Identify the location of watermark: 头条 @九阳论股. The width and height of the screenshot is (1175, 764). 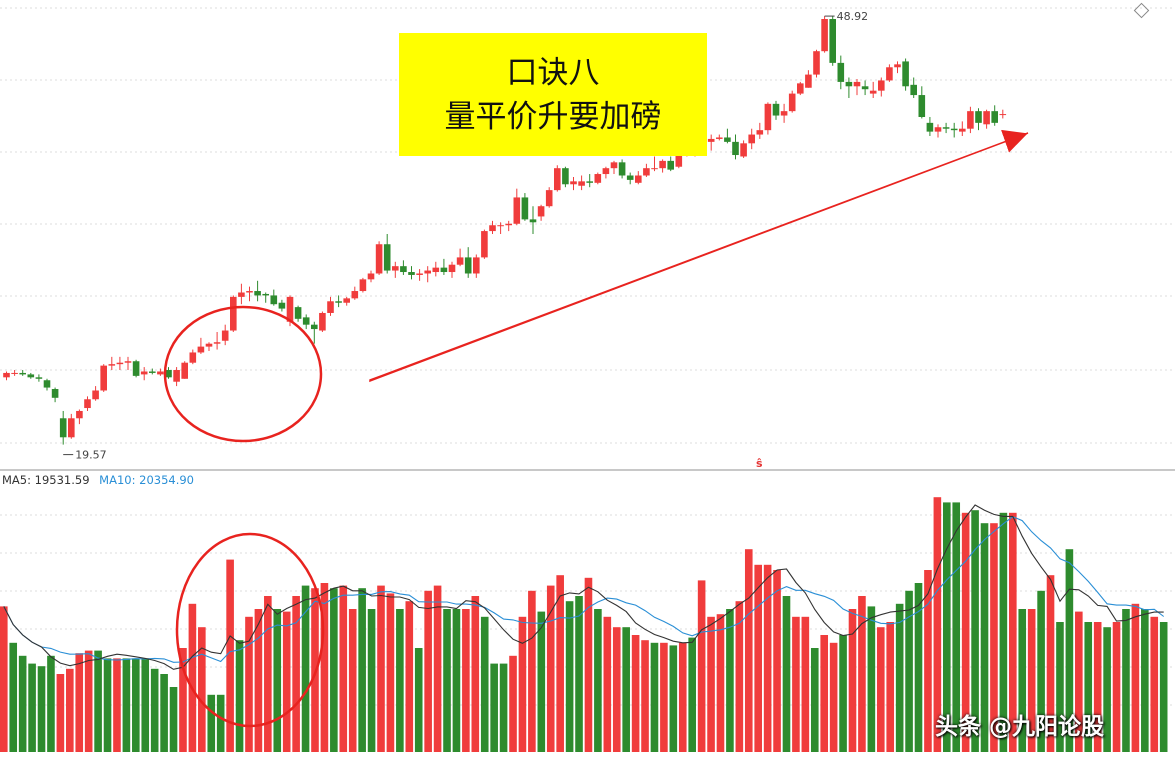
(1020, 727).